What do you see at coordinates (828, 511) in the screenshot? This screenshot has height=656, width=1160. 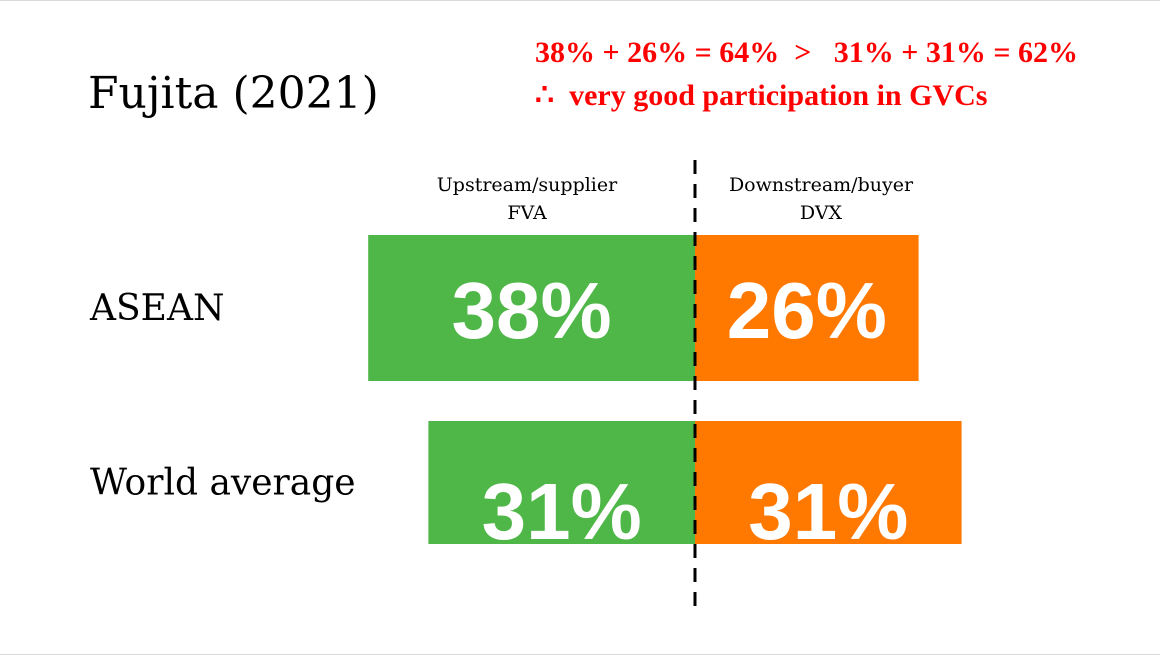 I see `data-label-downstream: 31%` at bounding box center [828, 511].